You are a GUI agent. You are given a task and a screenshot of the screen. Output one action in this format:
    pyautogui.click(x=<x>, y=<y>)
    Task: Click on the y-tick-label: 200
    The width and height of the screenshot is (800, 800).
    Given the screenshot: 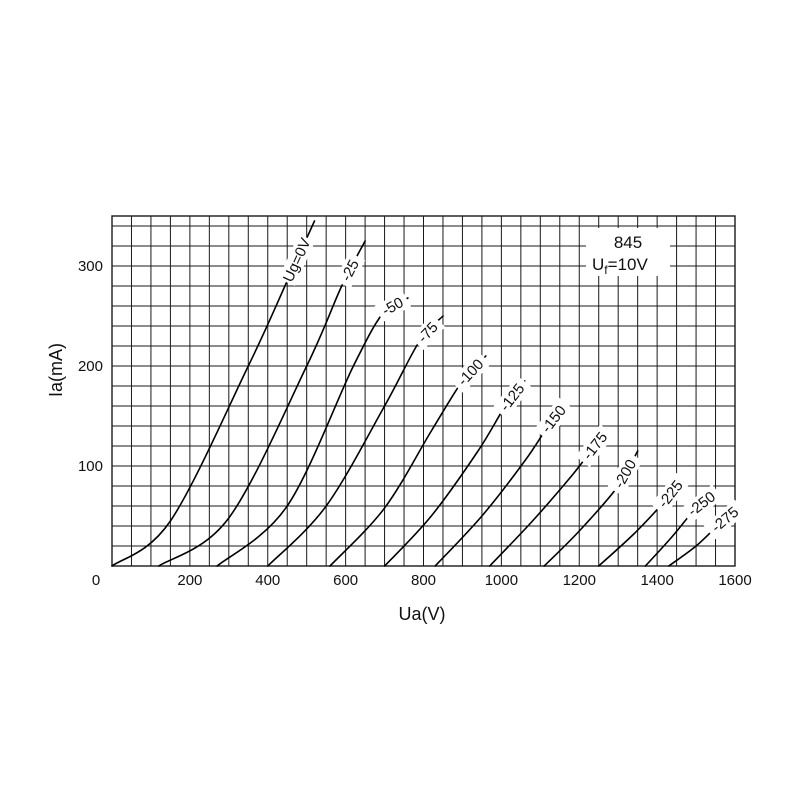 What is the action you would take?
    pyautogui.click(x=90, y=366)
    